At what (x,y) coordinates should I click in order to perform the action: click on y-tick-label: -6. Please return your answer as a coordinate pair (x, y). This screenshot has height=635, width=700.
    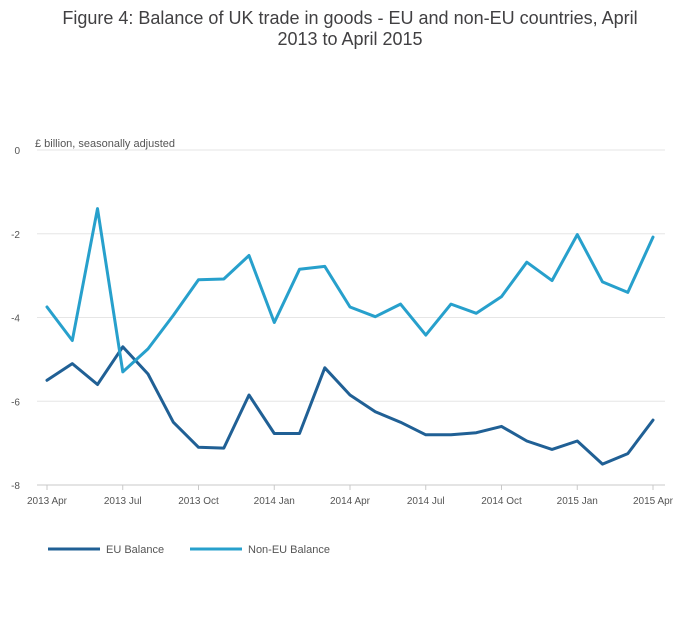
    Looking at the image, I should click on (15, 402).